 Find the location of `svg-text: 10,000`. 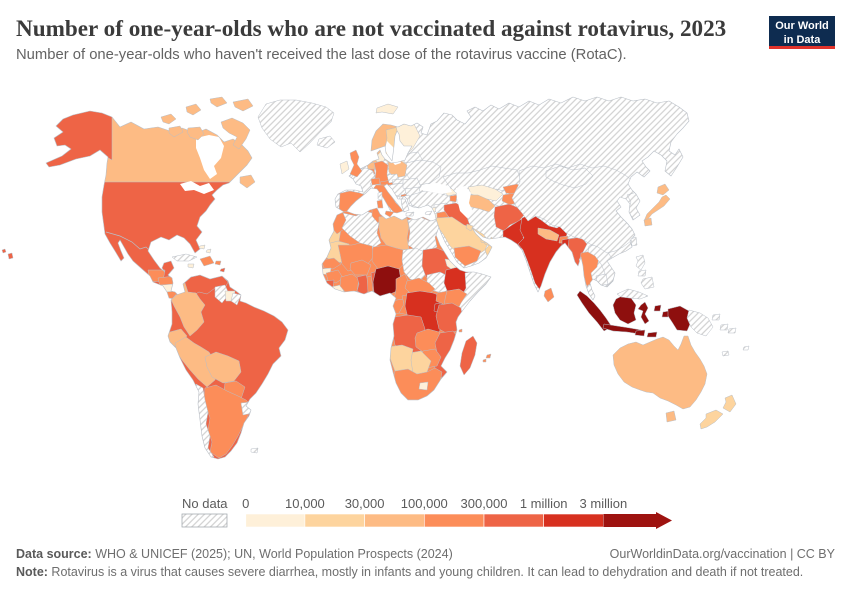

svg-text: 10,000 is located at coordinates (305, 503).